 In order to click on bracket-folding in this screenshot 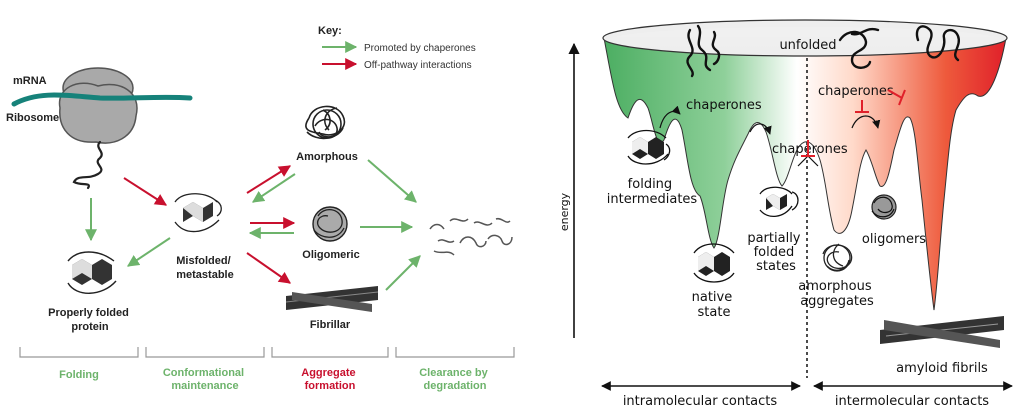, I will do `click(79, 352)`.